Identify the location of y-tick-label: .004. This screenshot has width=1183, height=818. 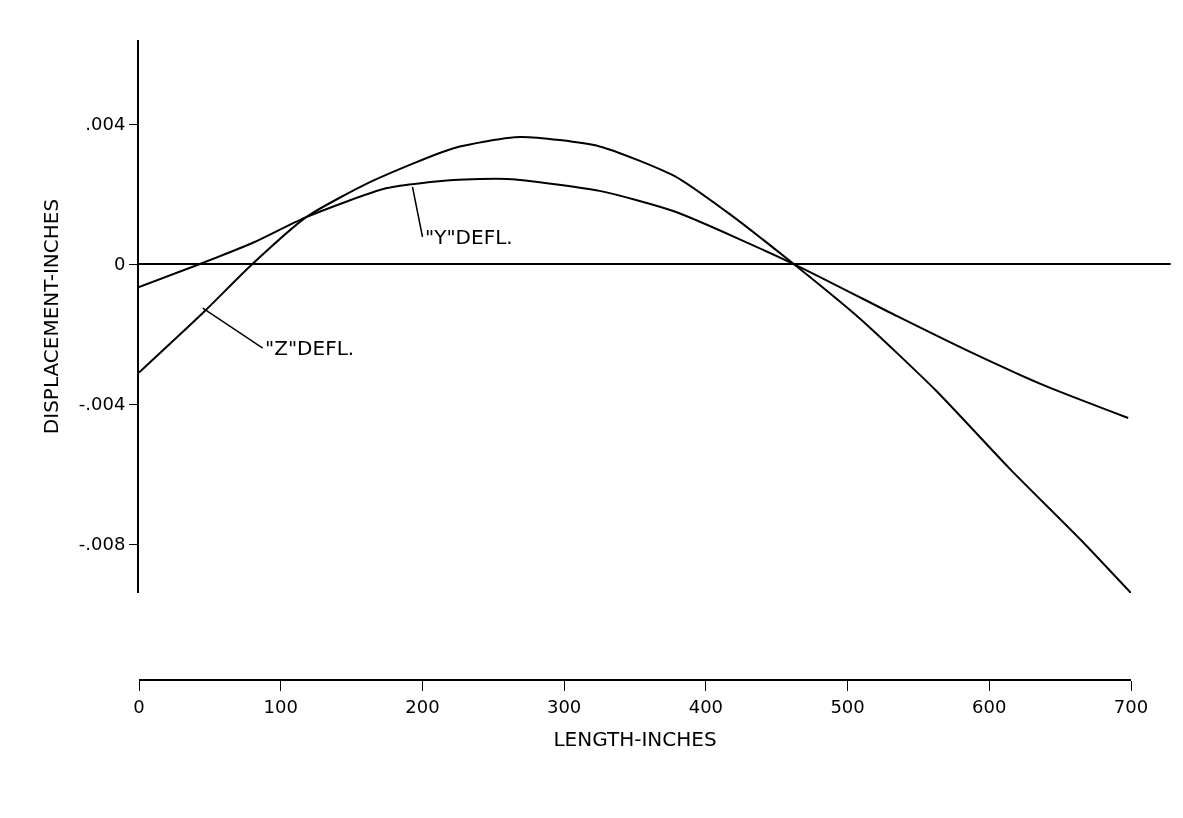
(105, 124).